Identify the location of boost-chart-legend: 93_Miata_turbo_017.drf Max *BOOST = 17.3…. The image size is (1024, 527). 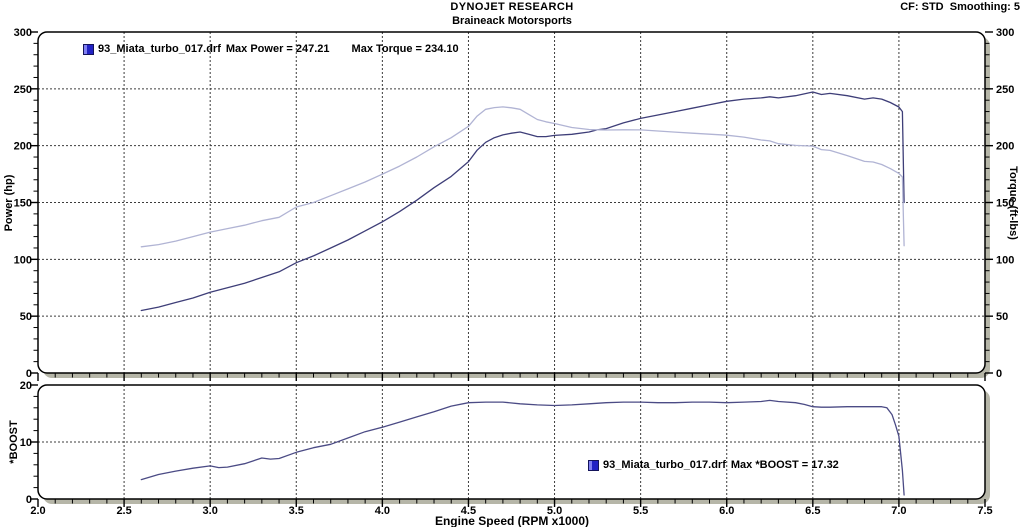
(713, 465).